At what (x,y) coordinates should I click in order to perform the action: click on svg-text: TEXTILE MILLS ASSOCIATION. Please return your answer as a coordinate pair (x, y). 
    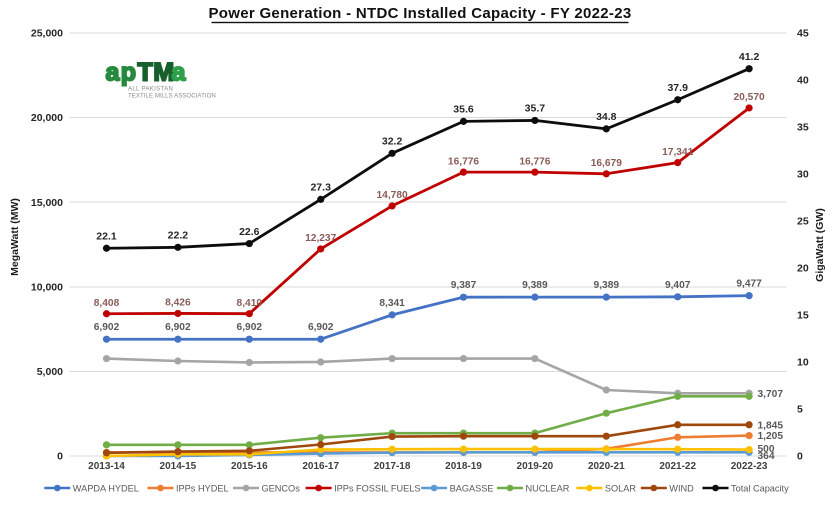
    Looking at the image, I should click on (172, 96).